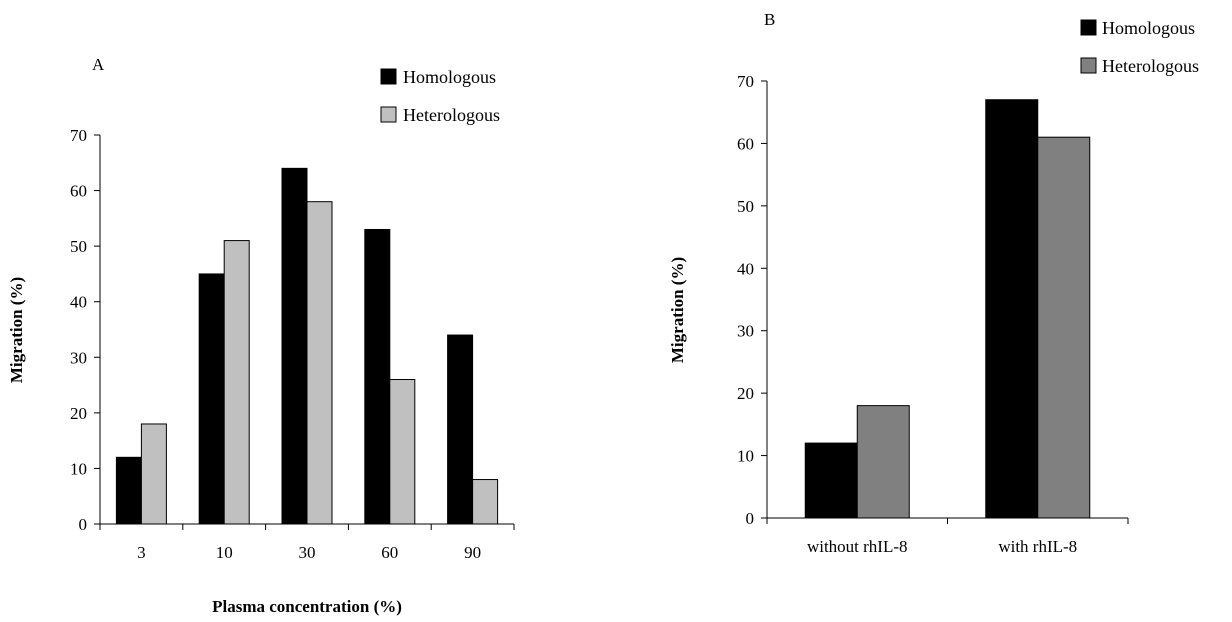 This screenshot has width=1232, height=622. Describe the element at coordinates (98, 64) in the screenshot. I see `panel-label-a: A` at that location.